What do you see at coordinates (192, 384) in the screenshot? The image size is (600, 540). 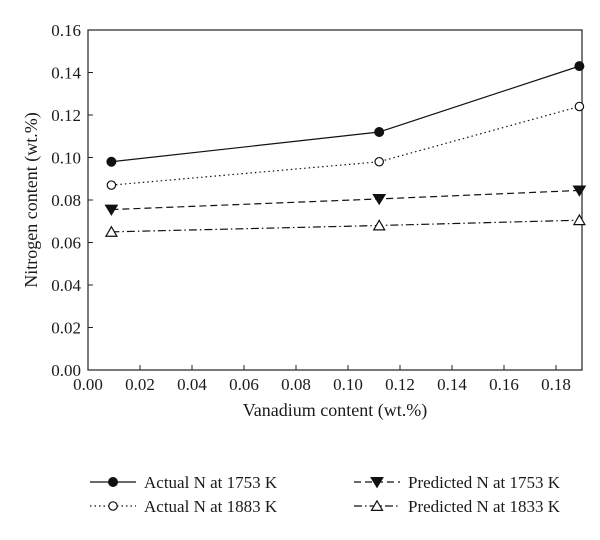 I see `x-tick-label: 0.04` at bounding box center [192, 384].